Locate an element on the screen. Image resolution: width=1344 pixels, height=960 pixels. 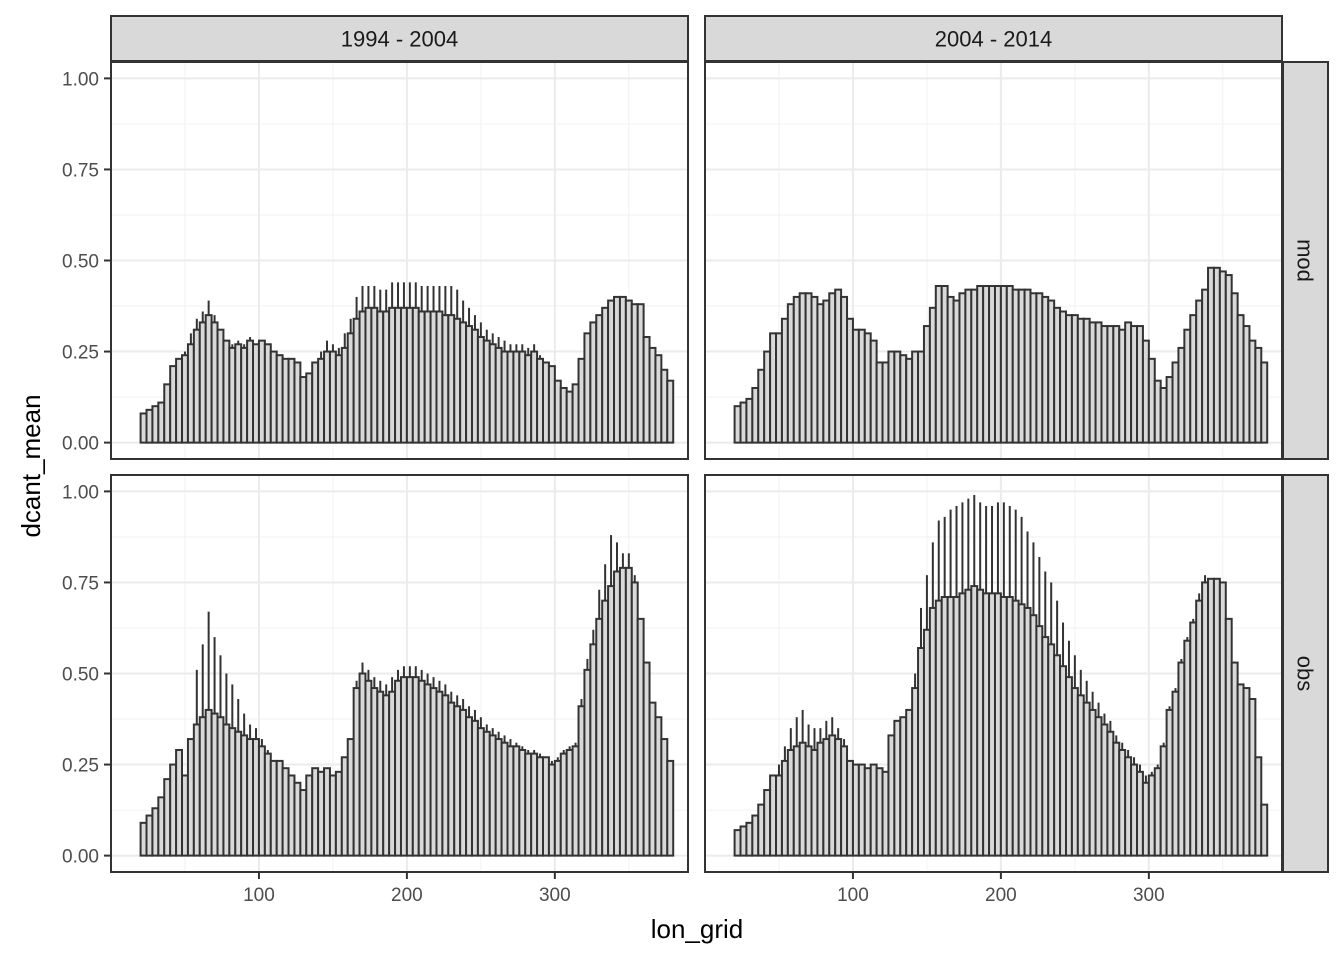
strip-label: obs is located at coordinates (1305, 673).